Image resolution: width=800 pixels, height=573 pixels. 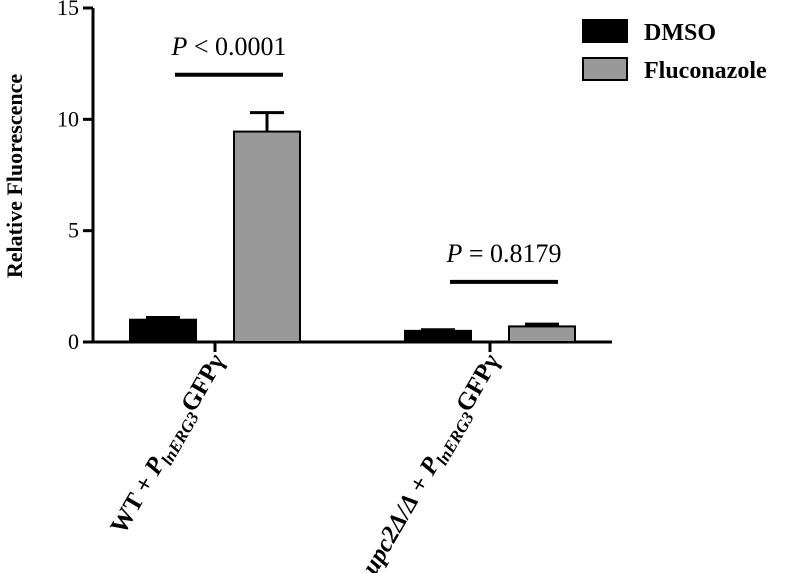 What do you see at coordinates (236, 46) in the screenshot?
I see `p-value-text: < 0.0001` at bounding box center [236, 46].